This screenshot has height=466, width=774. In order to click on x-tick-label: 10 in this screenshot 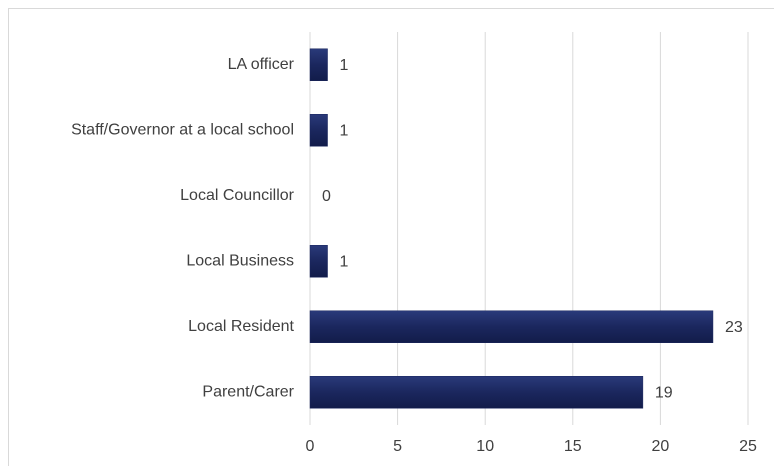, I will do `click(485, 446)`.